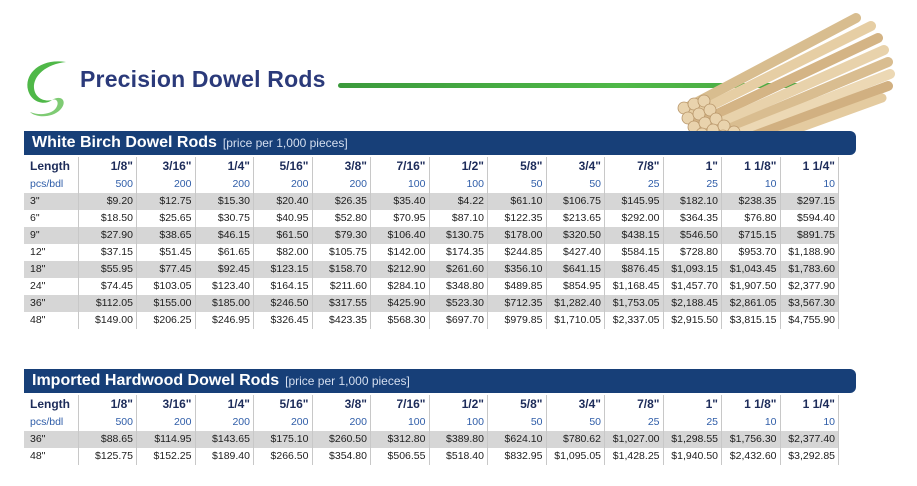 This screenshot has width=917, height=486. I want to click on price-cell: $15.30, so click(224, 201).